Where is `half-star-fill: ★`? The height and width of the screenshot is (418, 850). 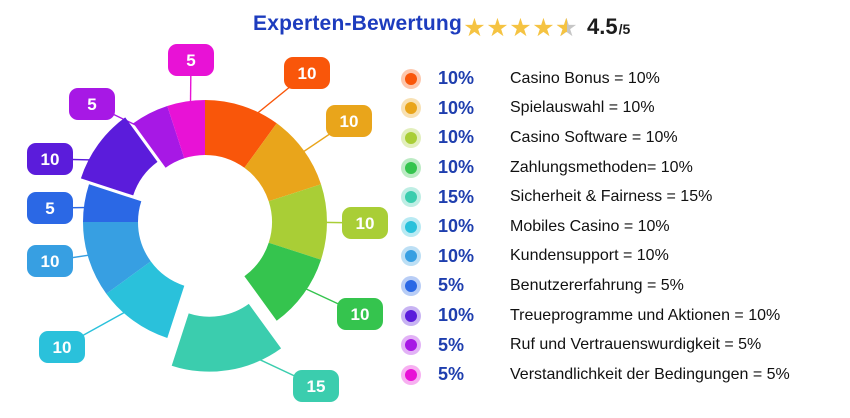 half-star-fill: ★ is located at coordinates (561, 28).